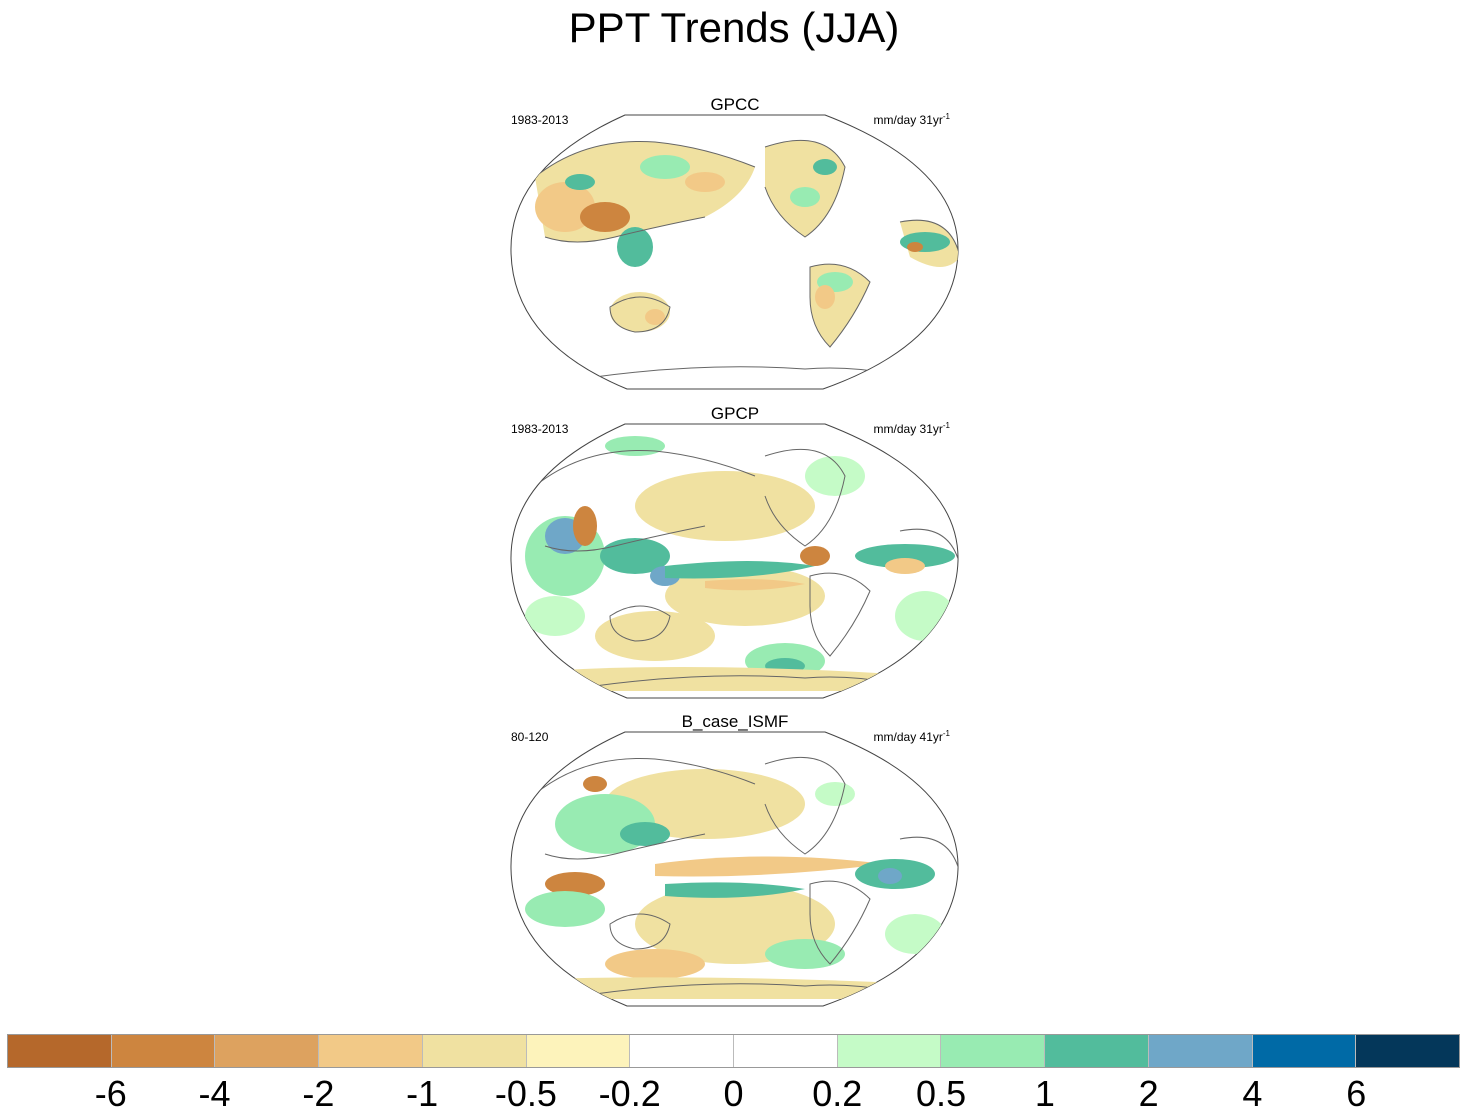 The image size is (1468, 1116). Describe the element at coordinates (214, 1093) in the screenshot. I see `colorbar-label: -4` at that location.